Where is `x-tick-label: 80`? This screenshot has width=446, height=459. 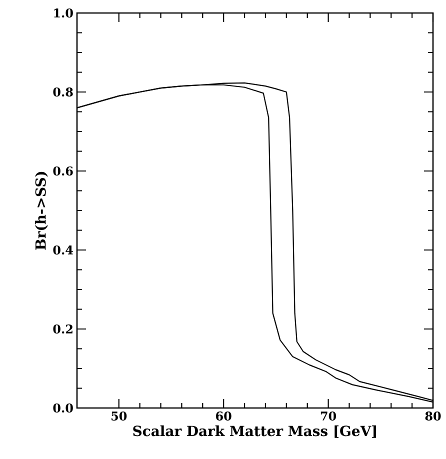
x-tick-label: 80 is located at coordinates (433, 416).